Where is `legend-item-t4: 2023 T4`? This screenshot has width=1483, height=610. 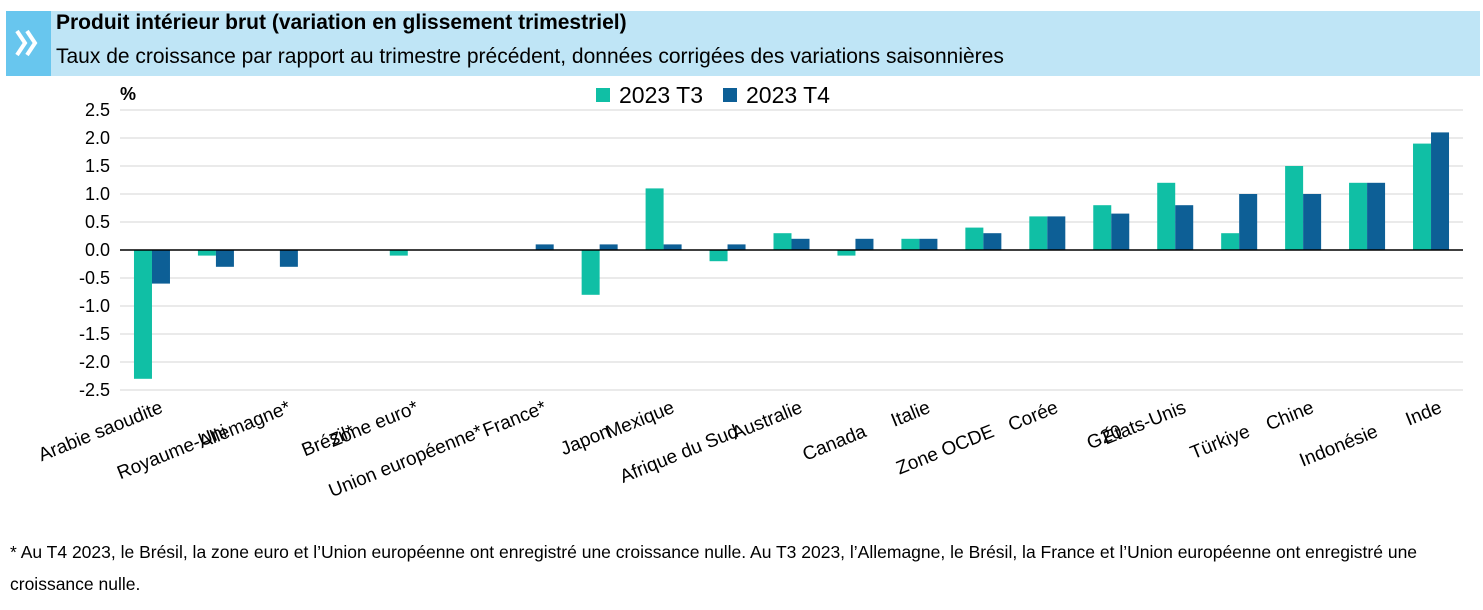
legend-item-t4: 2023 T4 is located at coordinates (776, 95).